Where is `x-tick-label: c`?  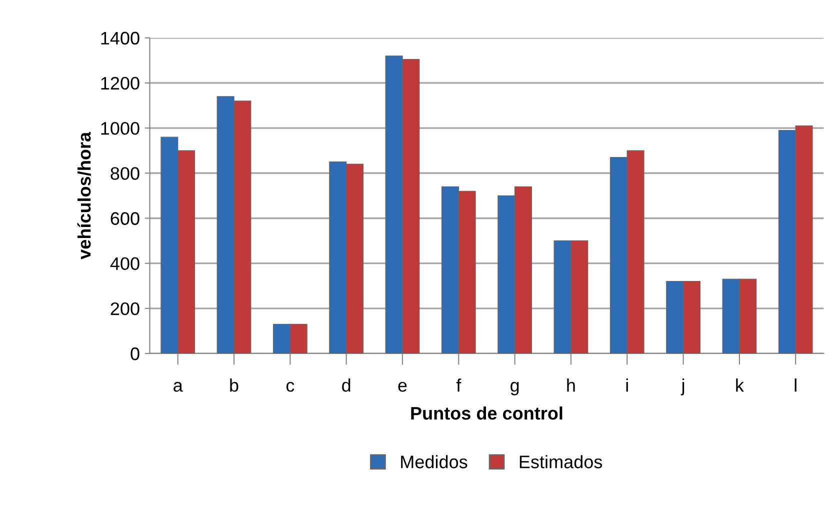 x-tick-label: c is located at coordinates (290, 387).